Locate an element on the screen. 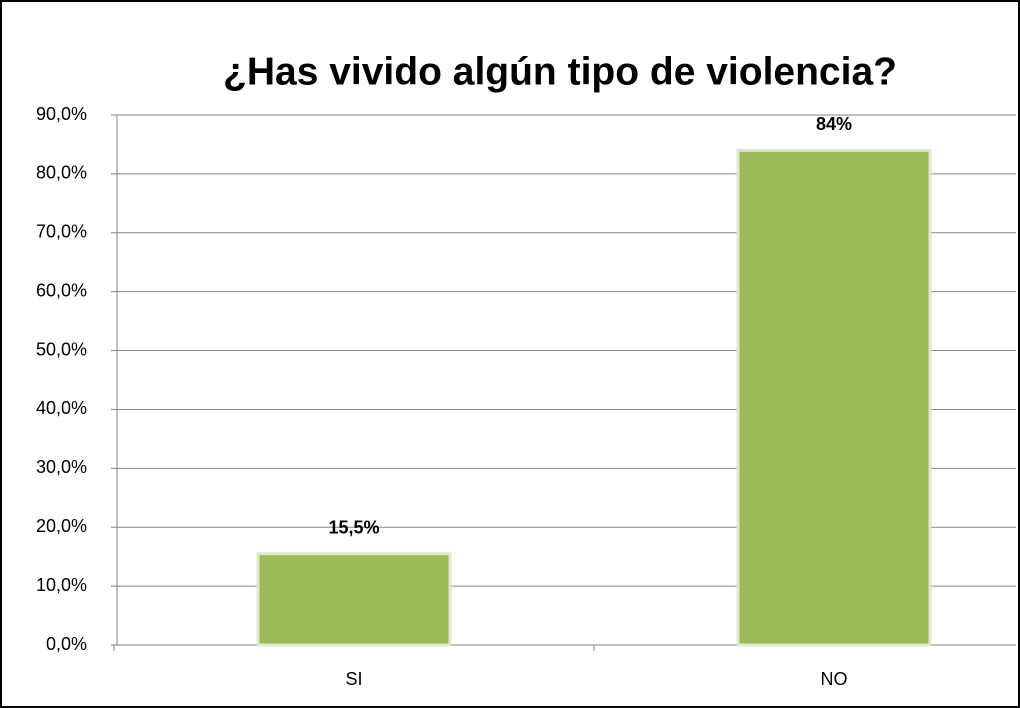  y-tick-label: 20,0% is located at coordinates (61, 526).